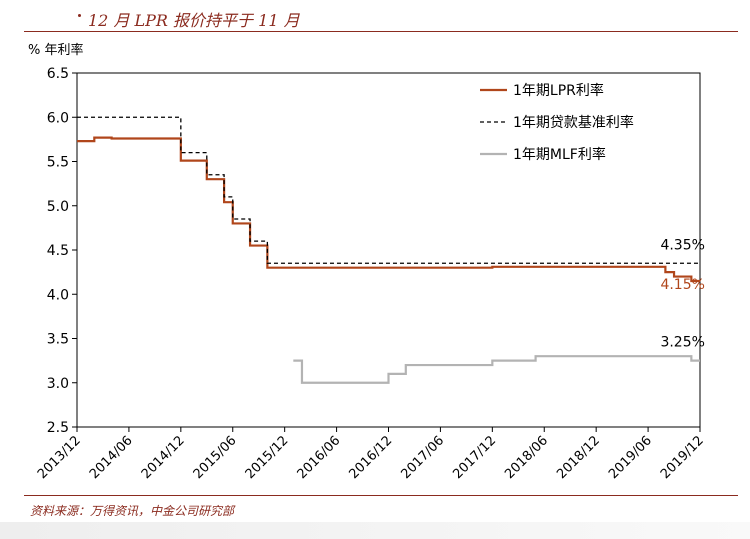  I want to click on annotation-label: 3.25%, so click(682, 343).